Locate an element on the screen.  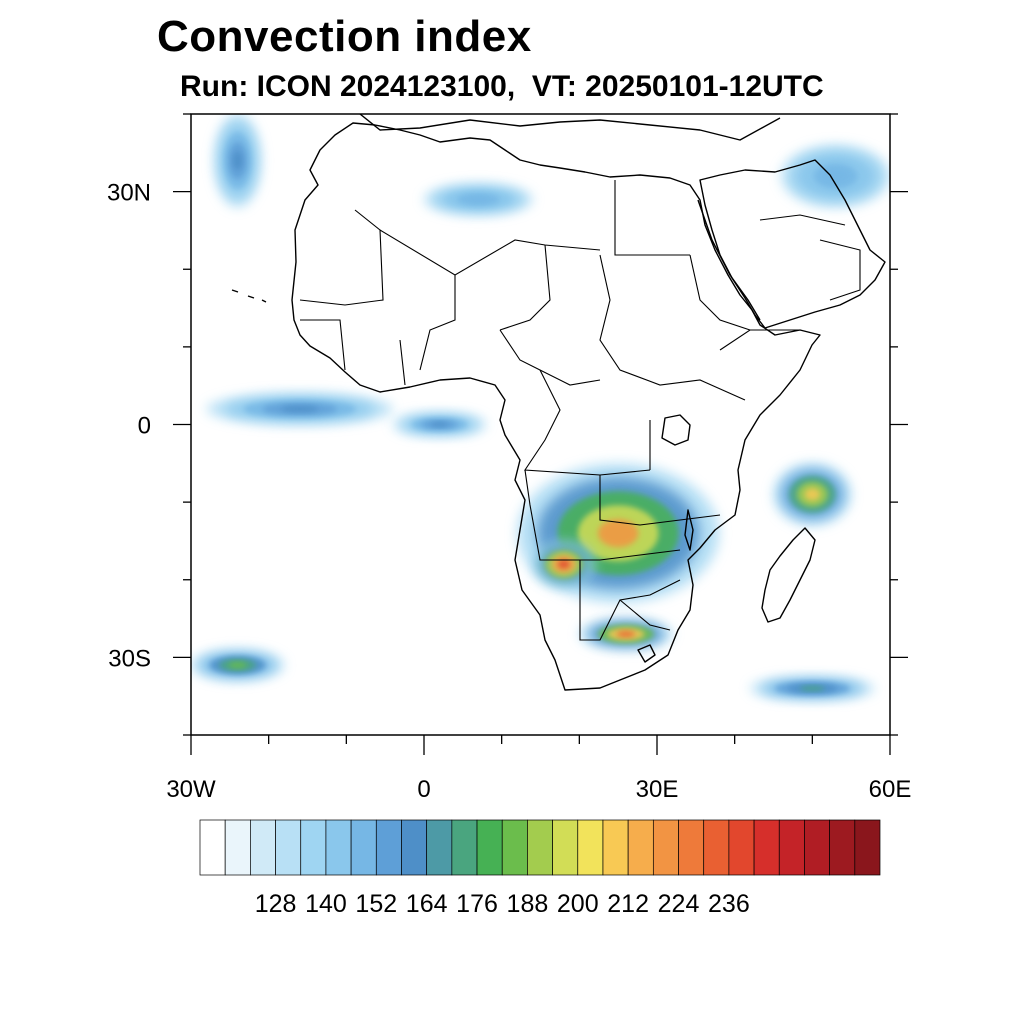
lesotho-outline is located at coordinates (646, 653).